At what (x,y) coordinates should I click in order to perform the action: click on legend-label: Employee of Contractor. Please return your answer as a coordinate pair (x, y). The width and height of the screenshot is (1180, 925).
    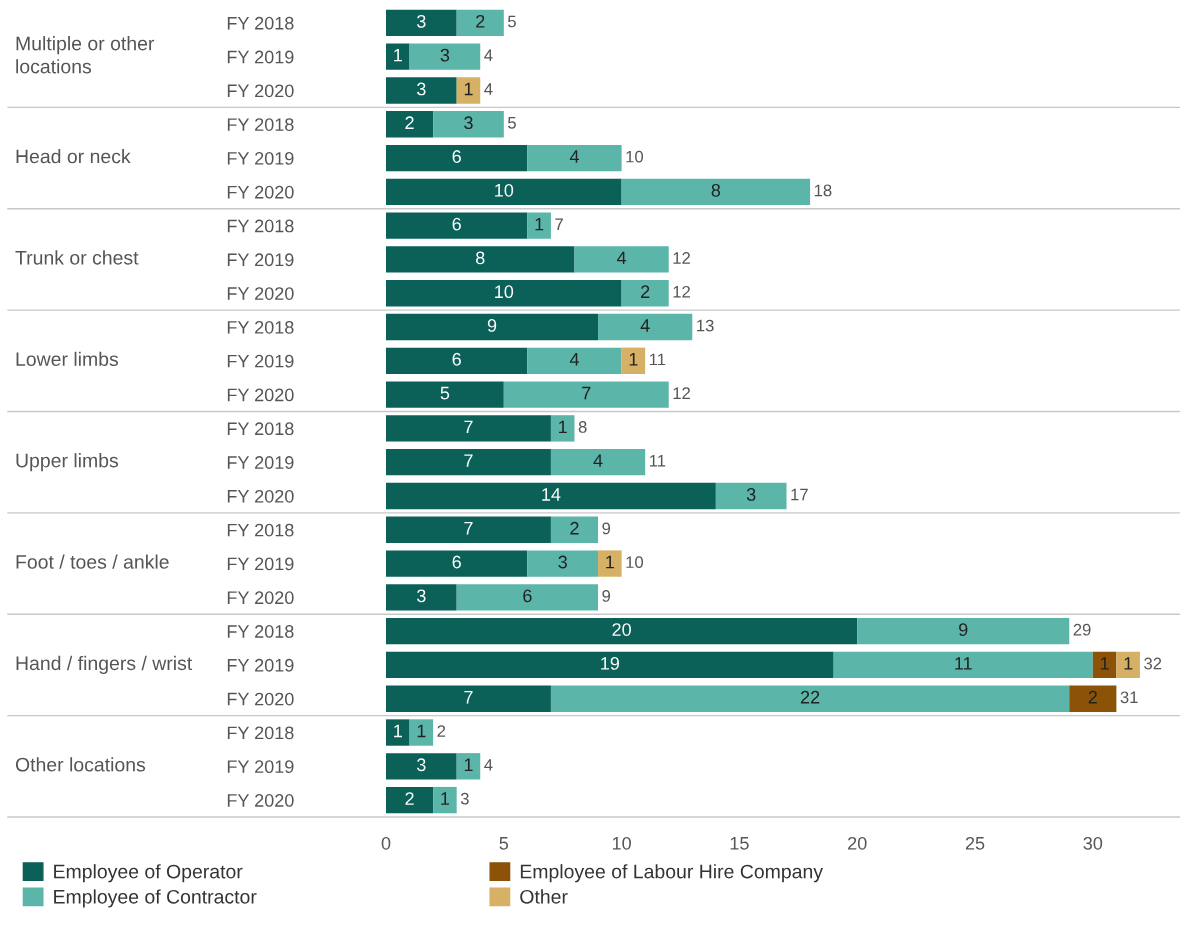
    Looking at the image, I should click on (155, 898).